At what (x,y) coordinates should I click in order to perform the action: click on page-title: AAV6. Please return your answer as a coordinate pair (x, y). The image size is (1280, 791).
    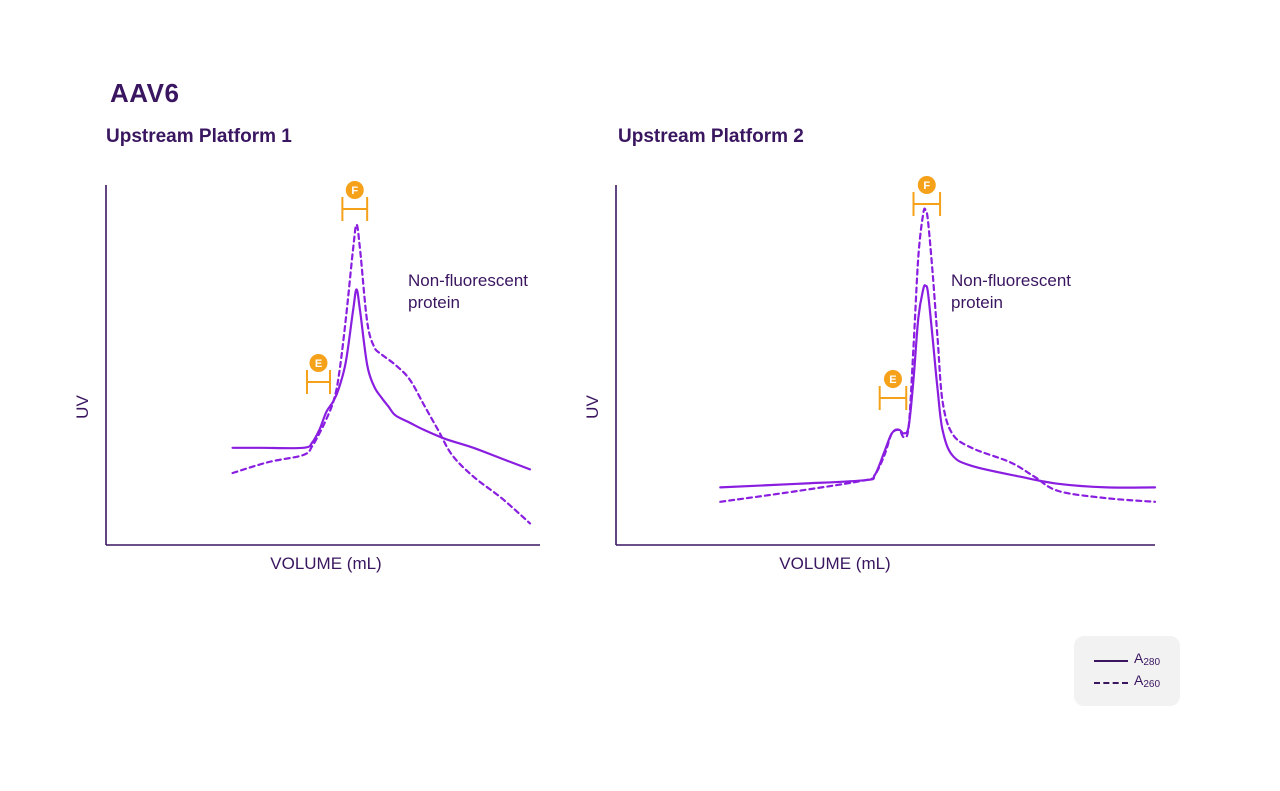
    Looking at the image, I should click on (145, 93).